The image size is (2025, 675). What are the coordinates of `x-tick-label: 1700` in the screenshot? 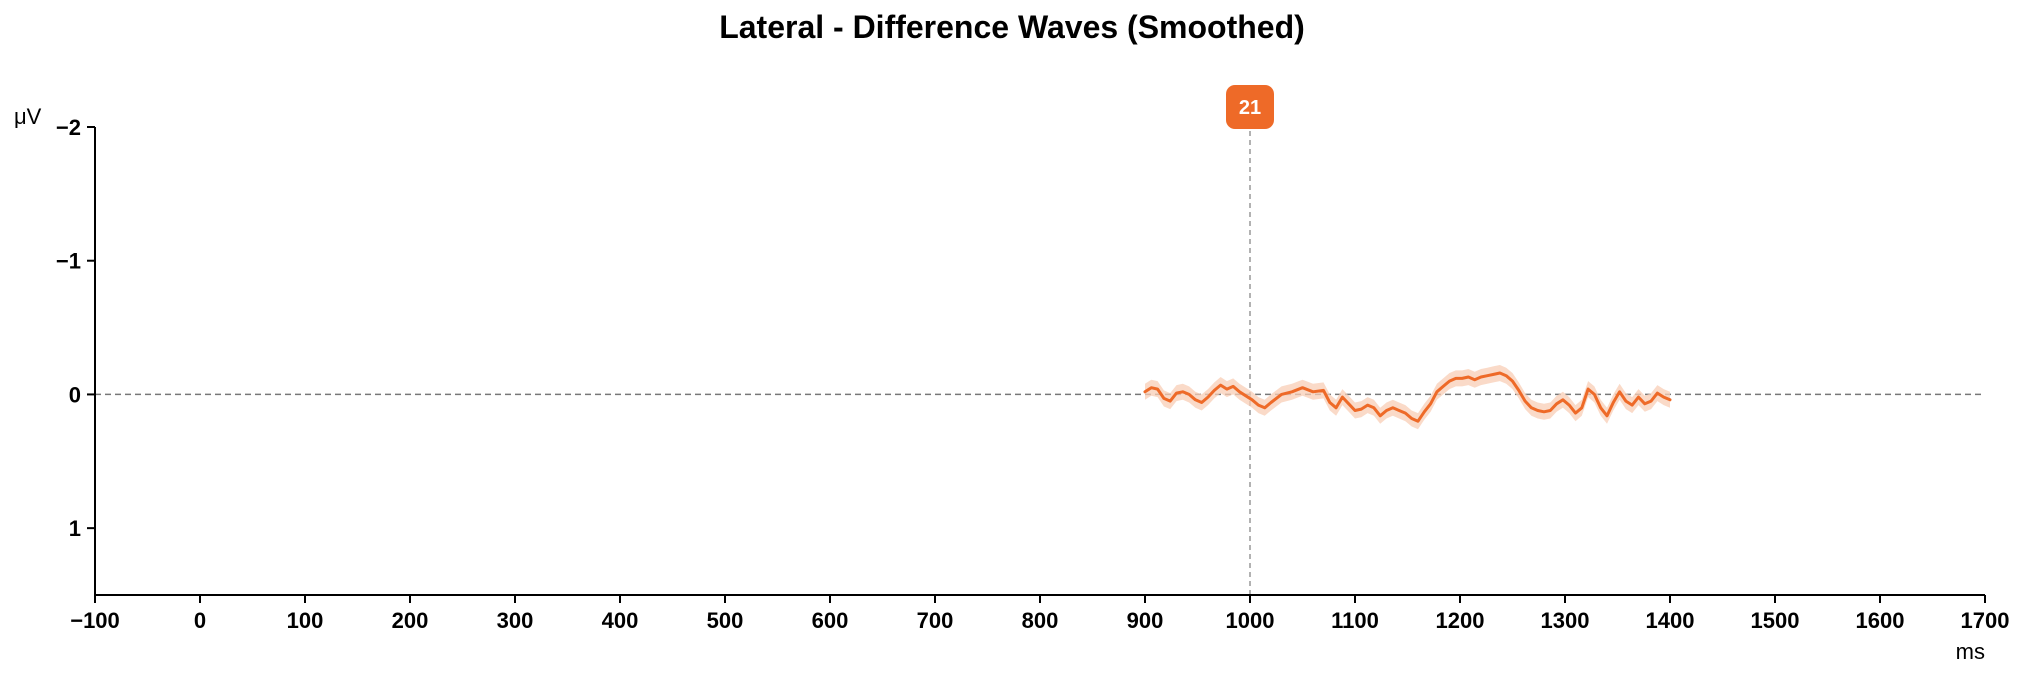 It's located at (1985, 620).